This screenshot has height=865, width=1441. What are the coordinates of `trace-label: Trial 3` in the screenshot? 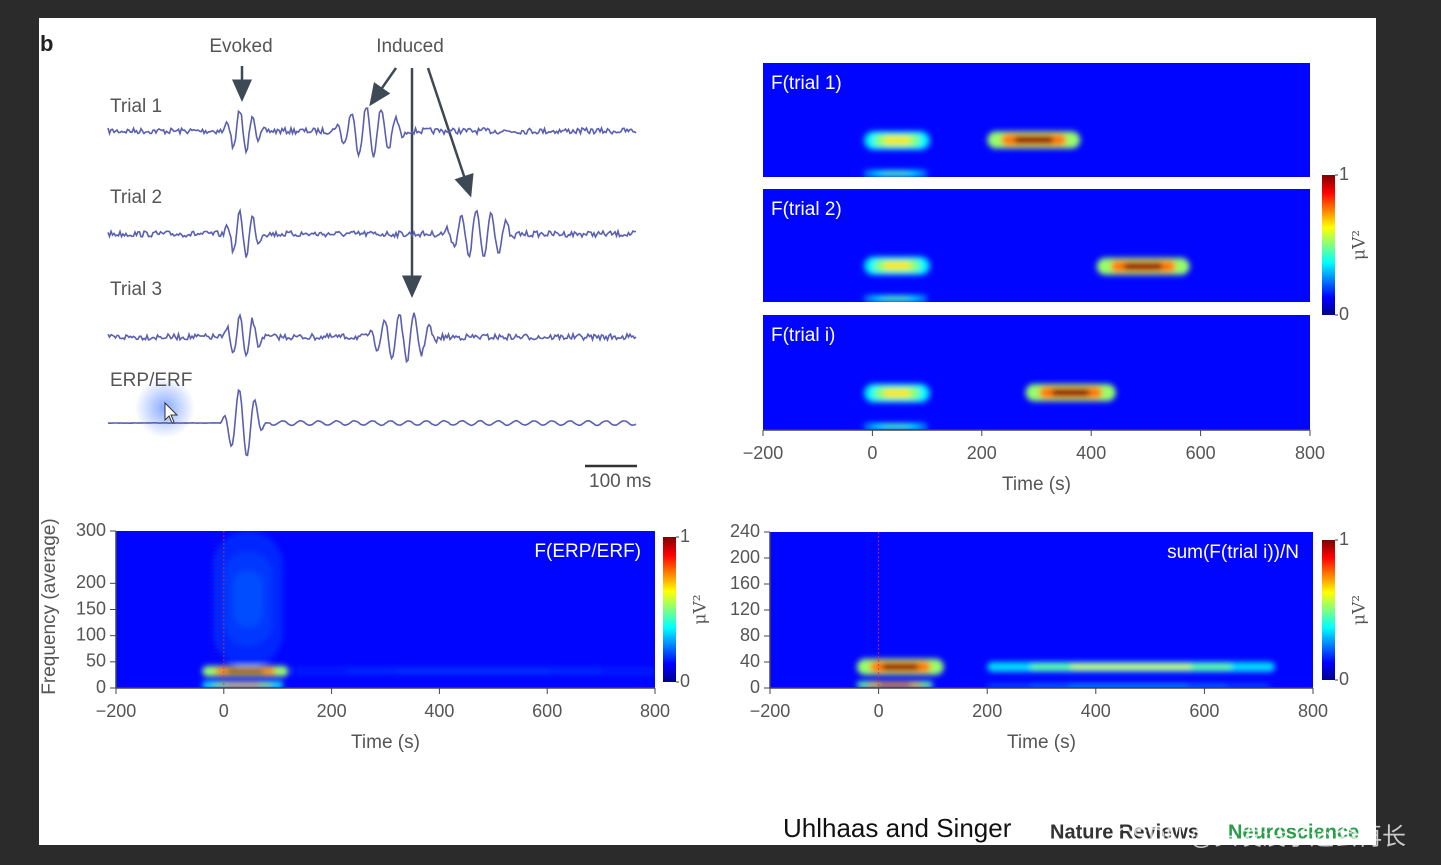 It's located at (136, 289).